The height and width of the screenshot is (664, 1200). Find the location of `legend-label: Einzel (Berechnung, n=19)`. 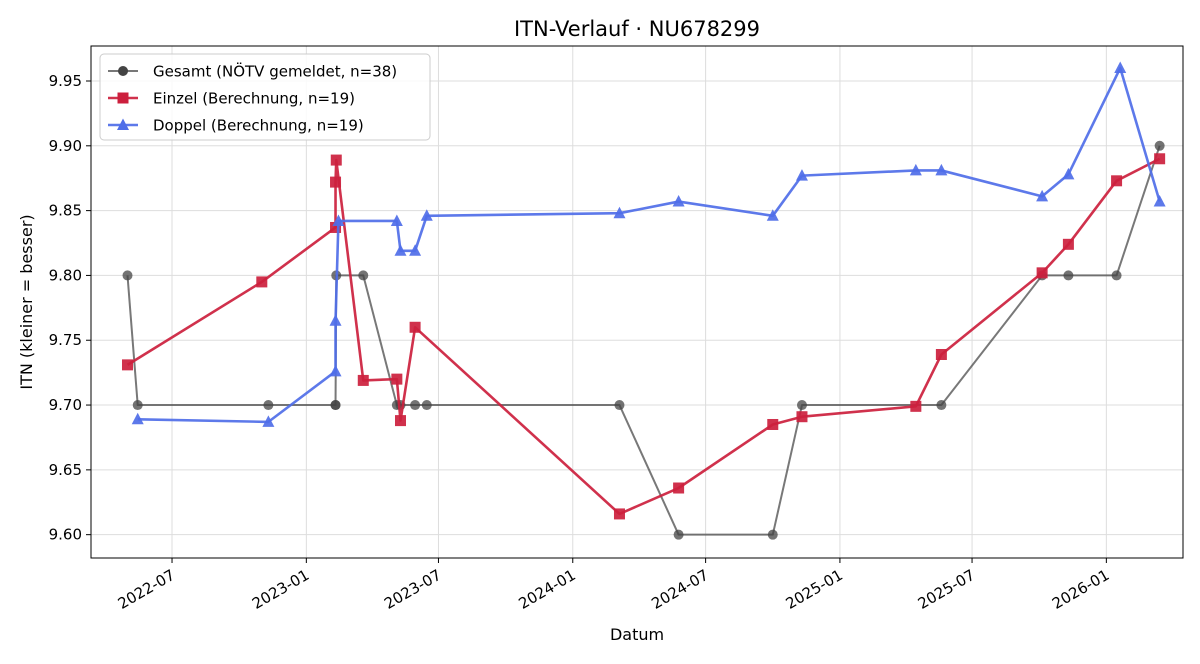

legend-label: Einzel (Berechnung, n=19) is located at coordinates (254, 99).